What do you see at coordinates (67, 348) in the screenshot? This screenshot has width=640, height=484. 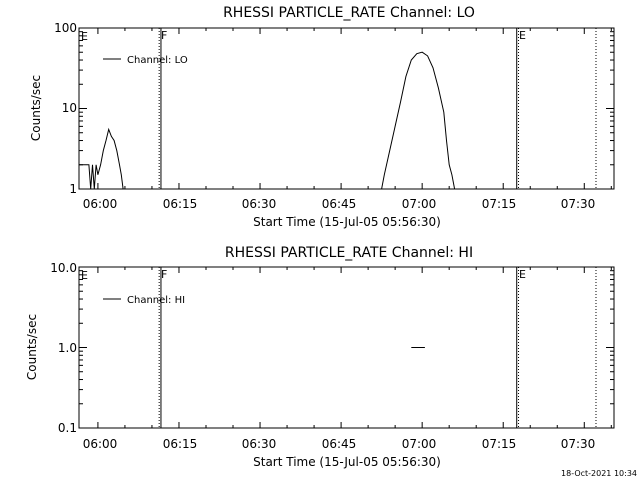 I see `y-tick-label: 1.0` at bounding box center [67, 348].